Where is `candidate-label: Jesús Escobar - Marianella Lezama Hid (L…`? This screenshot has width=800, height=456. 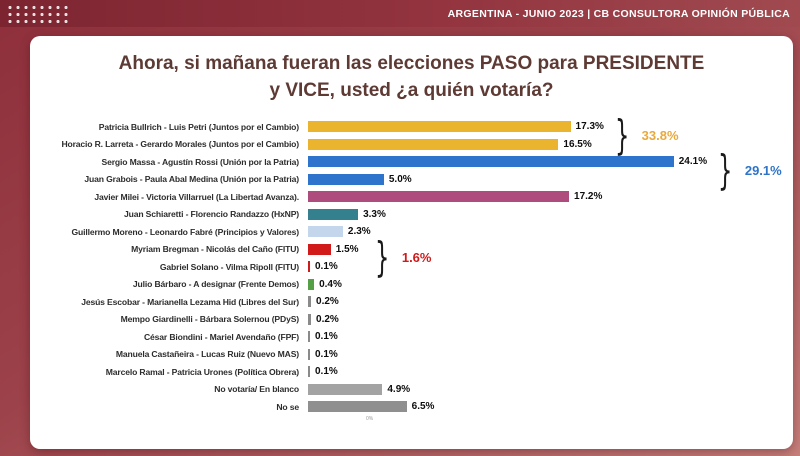 candidate-label: Jesús Escobar - Marianella Lezama Hid (L… is located at coordinates (190, 301).